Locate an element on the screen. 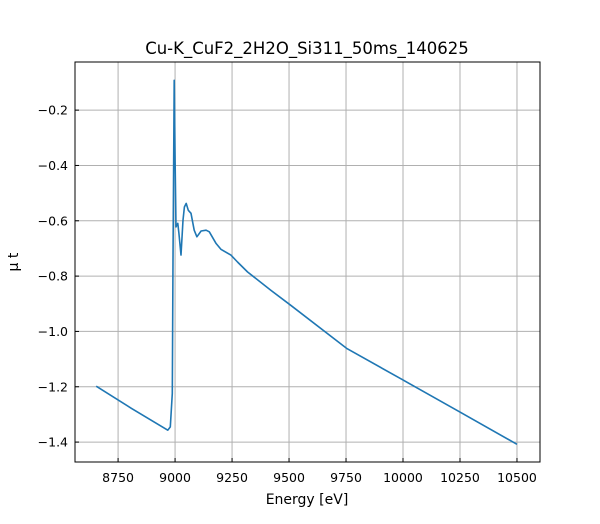  y-tick-label: −0.8 is located at coordinates (53, 276).